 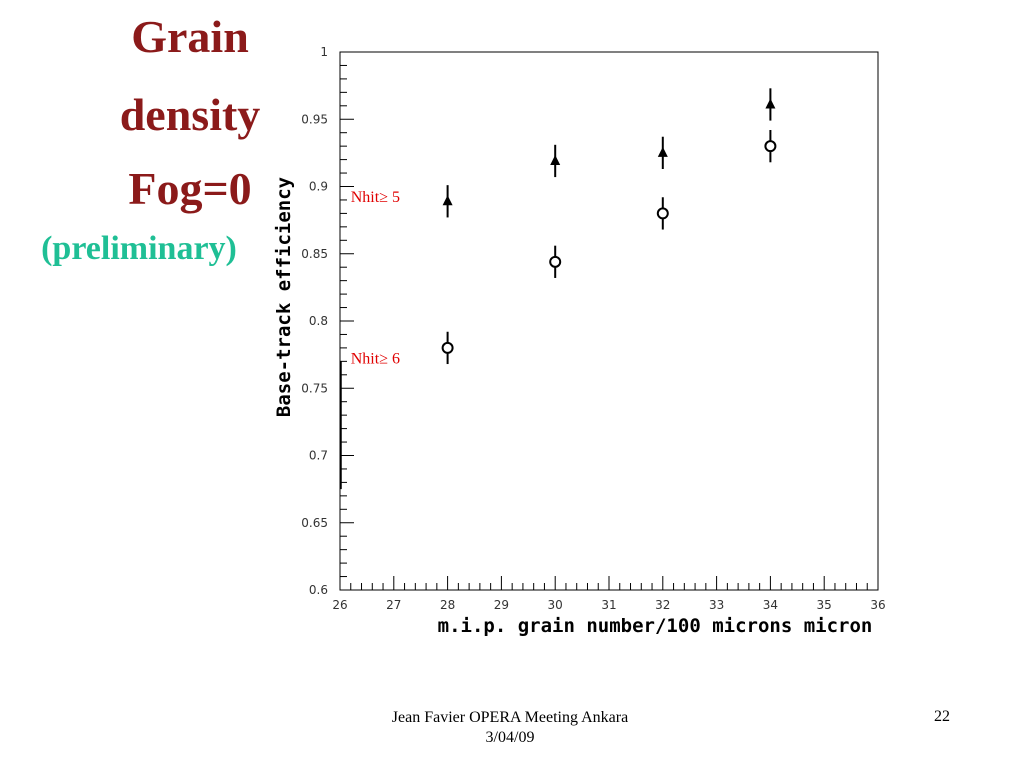 I want to click on x-tick-label: 28, so click(x=447, y=605).